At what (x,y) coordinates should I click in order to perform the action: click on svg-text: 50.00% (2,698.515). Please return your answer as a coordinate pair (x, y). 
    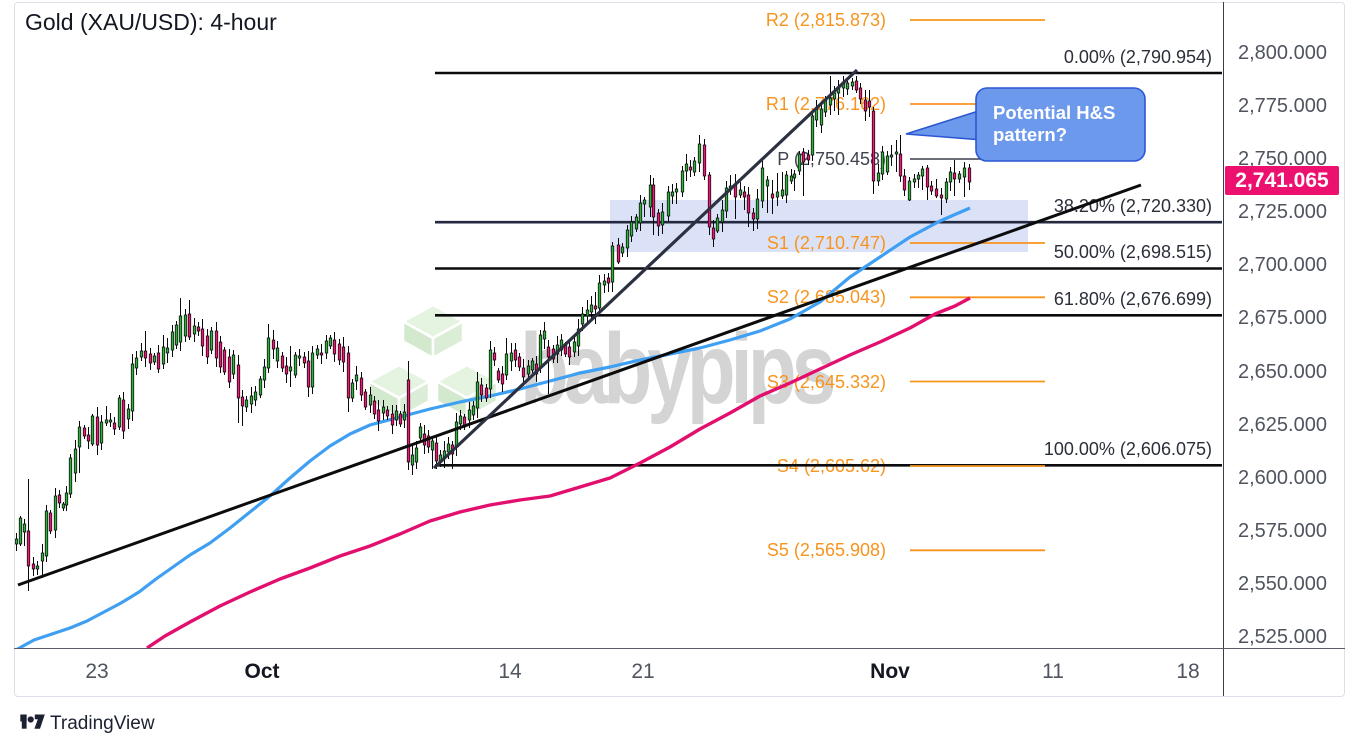
    Looking at the image, I should click on (1133, 252).